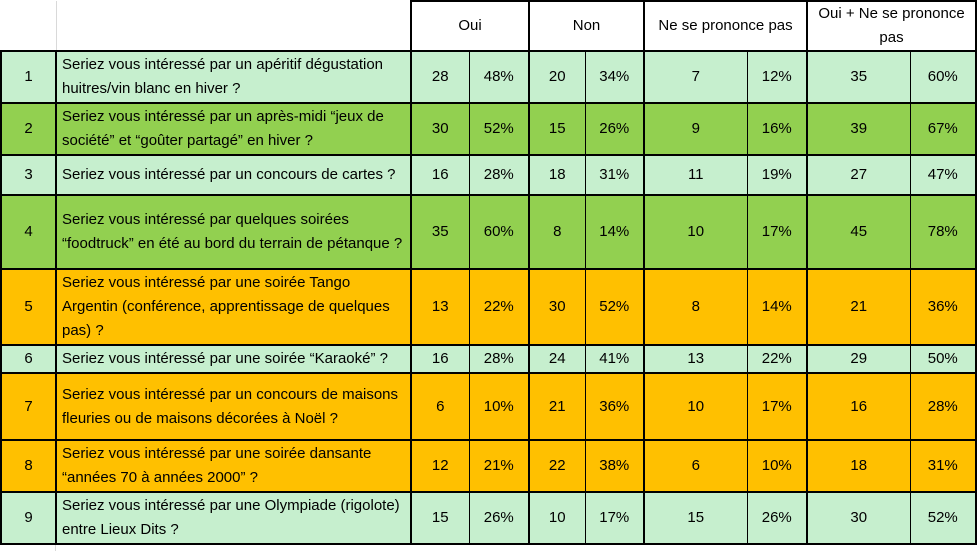 The height and width of the screenshot is (551, 977). What do you see at coordinates (440, 518) in the screenshot?
I see `oui-count-cell: 15` at bounding box center [440, 518].